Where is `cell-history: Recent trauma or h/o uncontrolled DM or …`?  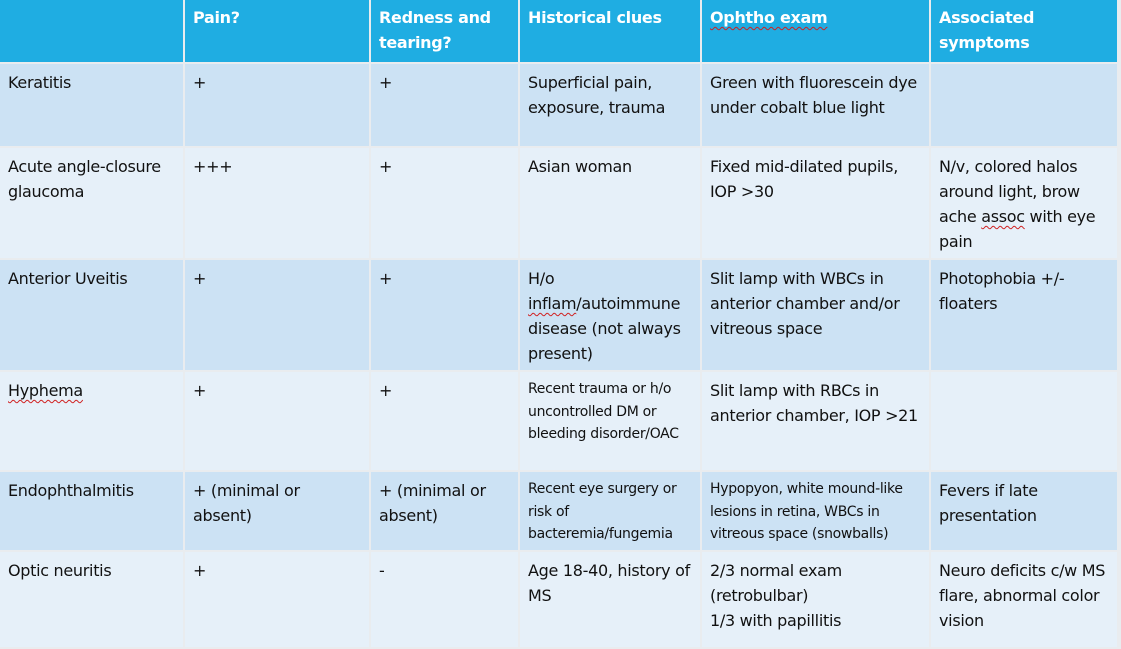
cell-history: Recent trauma or h/o uncontrolled DM or … is located at coordinates (610, 421).